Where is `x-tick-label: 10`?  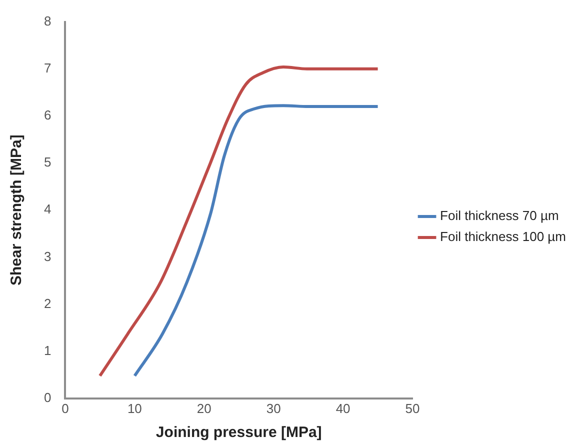 x-tick-label: 10 is located at coordinates (134, 408).